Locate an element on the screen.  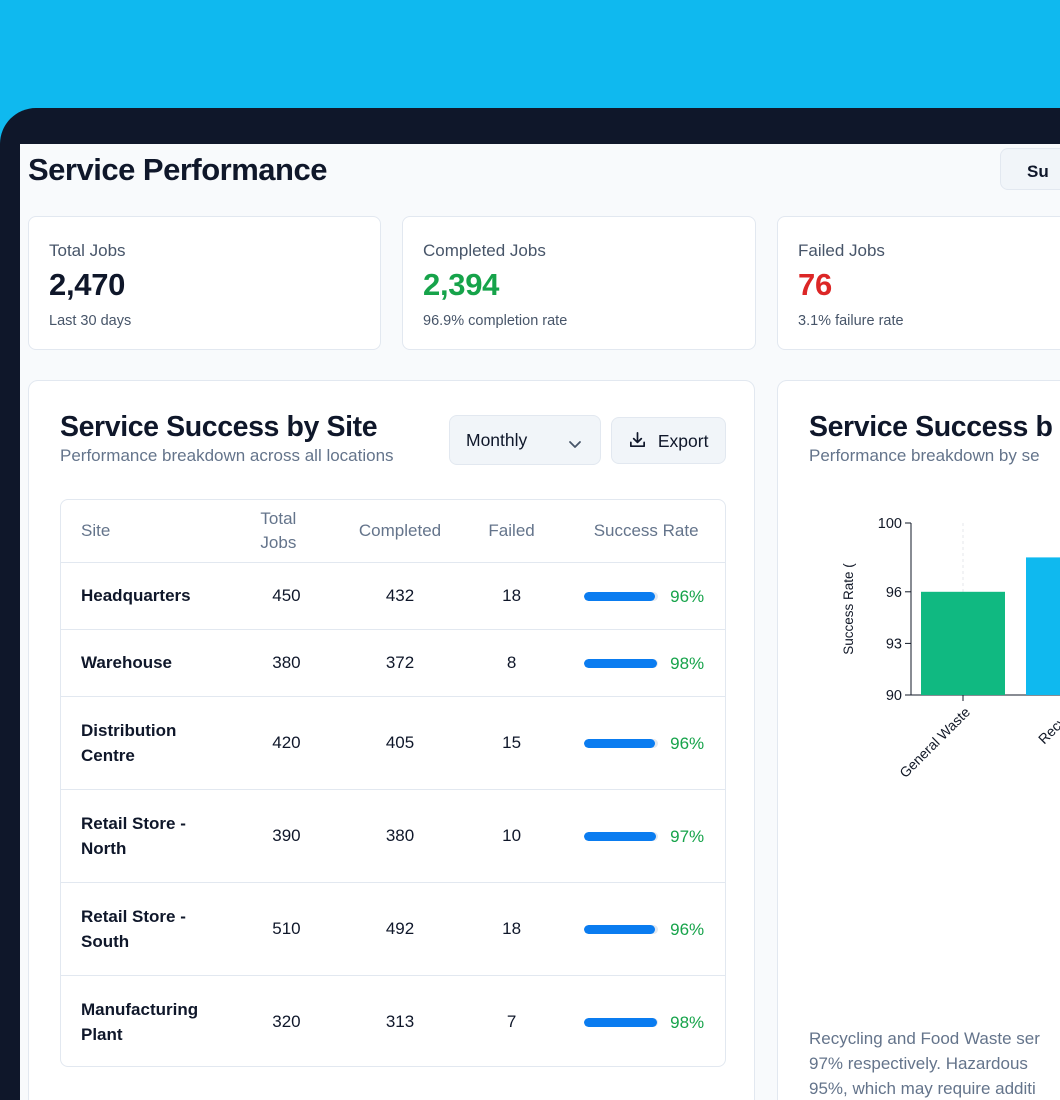
top-action-button: Su is located at coordinates (1030, 169).